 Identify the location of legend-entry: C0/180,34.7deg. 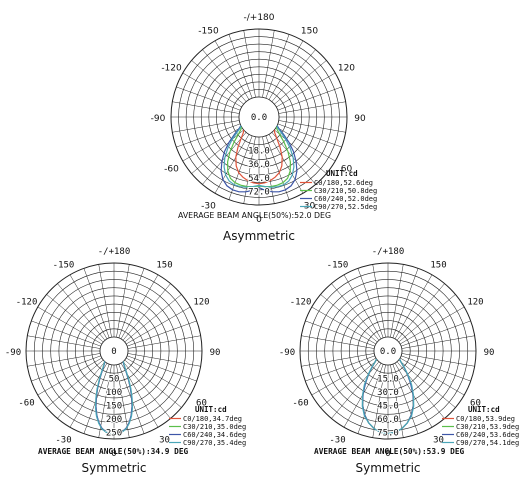
(212, 419).